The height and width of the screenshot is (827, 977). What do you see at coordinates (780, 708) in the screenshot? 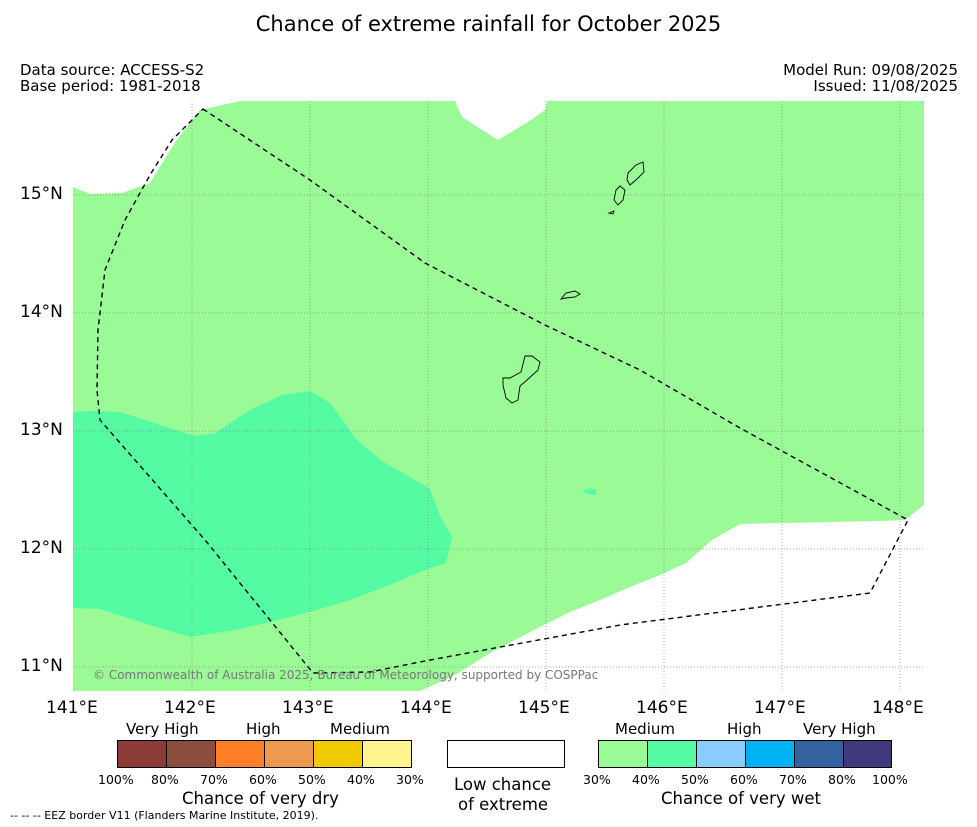
I see `lon-label-147: 147°E` at bounding box center [780, 708].